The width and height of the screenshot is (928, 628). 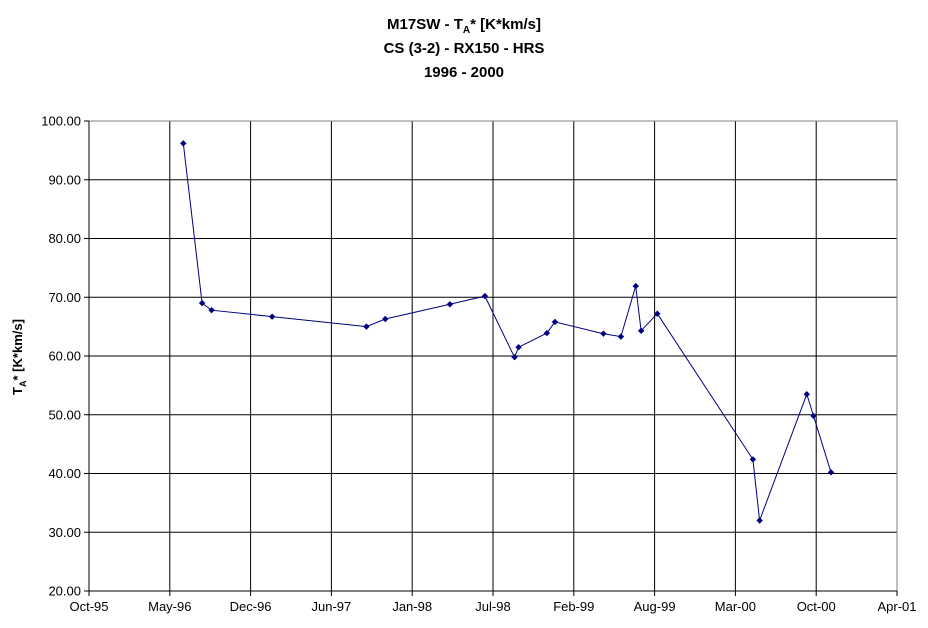 What do you see at coordinates (64, 179) in the screenshot?
I see `y-tick-label: 90.00` at bounding box center [64, 179].